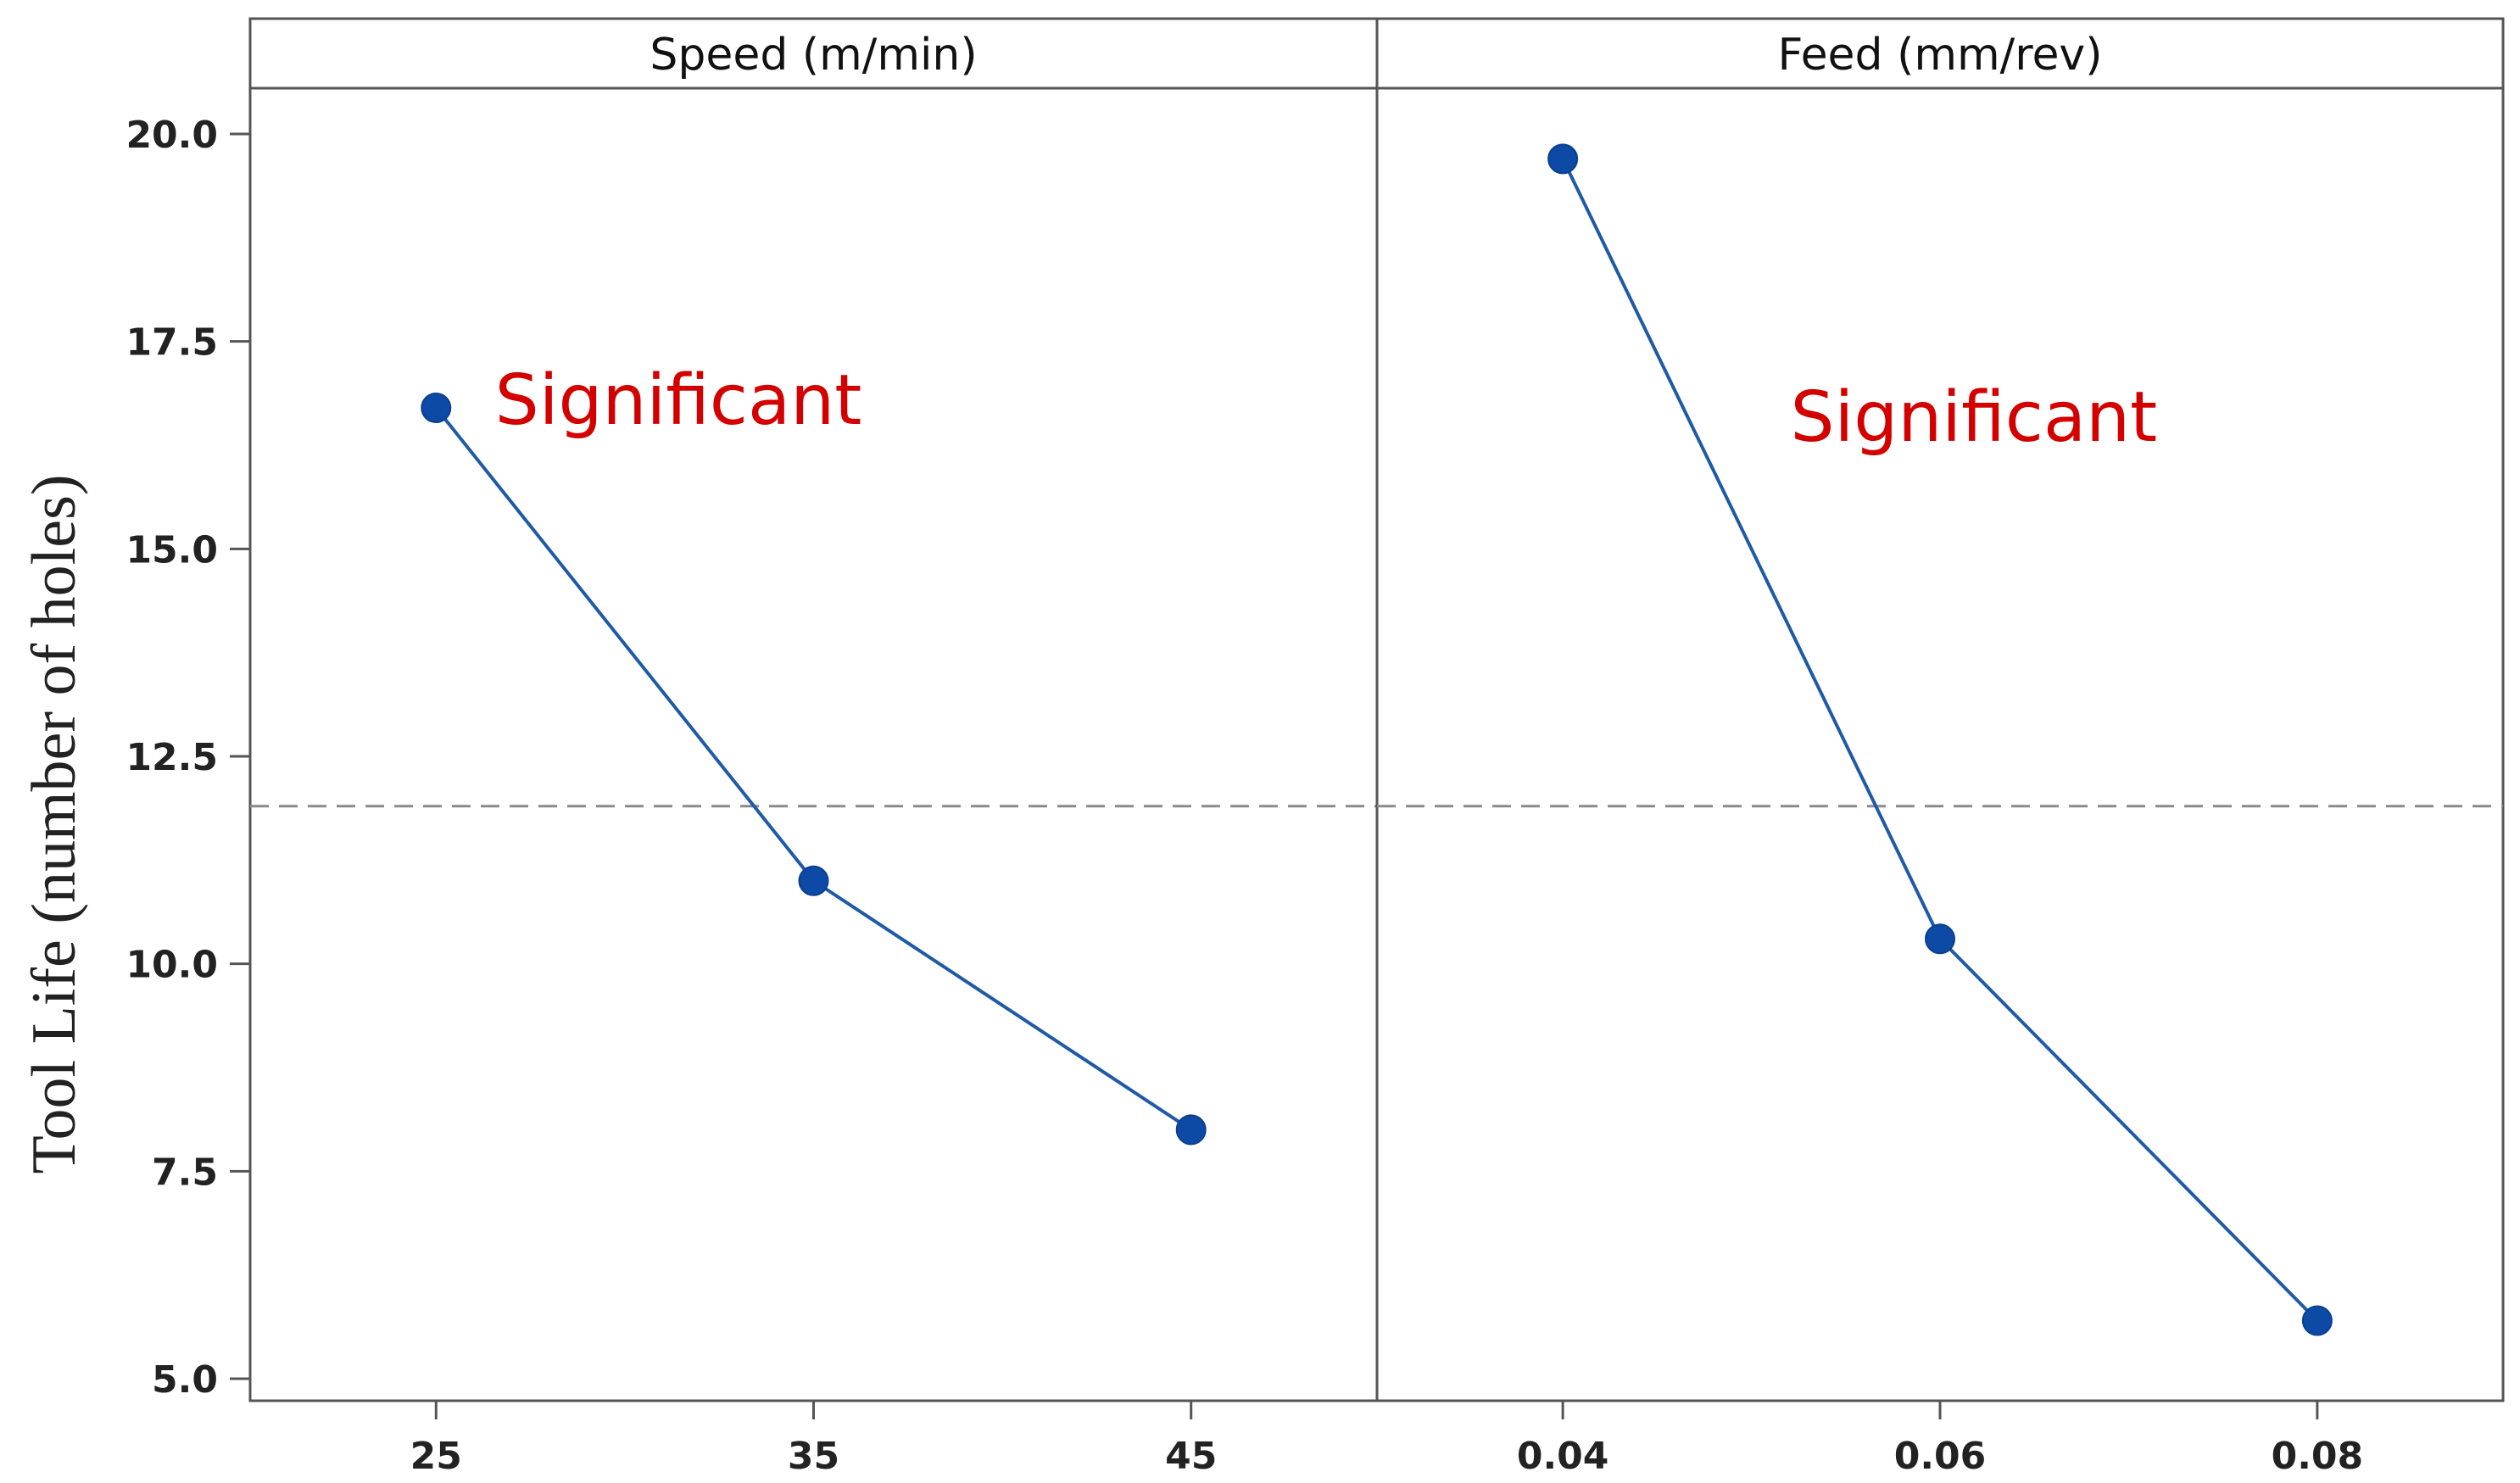 The width and height of the screenshot is (2520, 1483). What do you see at coordinates (436, 1457) in the screenshot?
I see `x-tick-label: 25` at bounding box center [436, 1457].